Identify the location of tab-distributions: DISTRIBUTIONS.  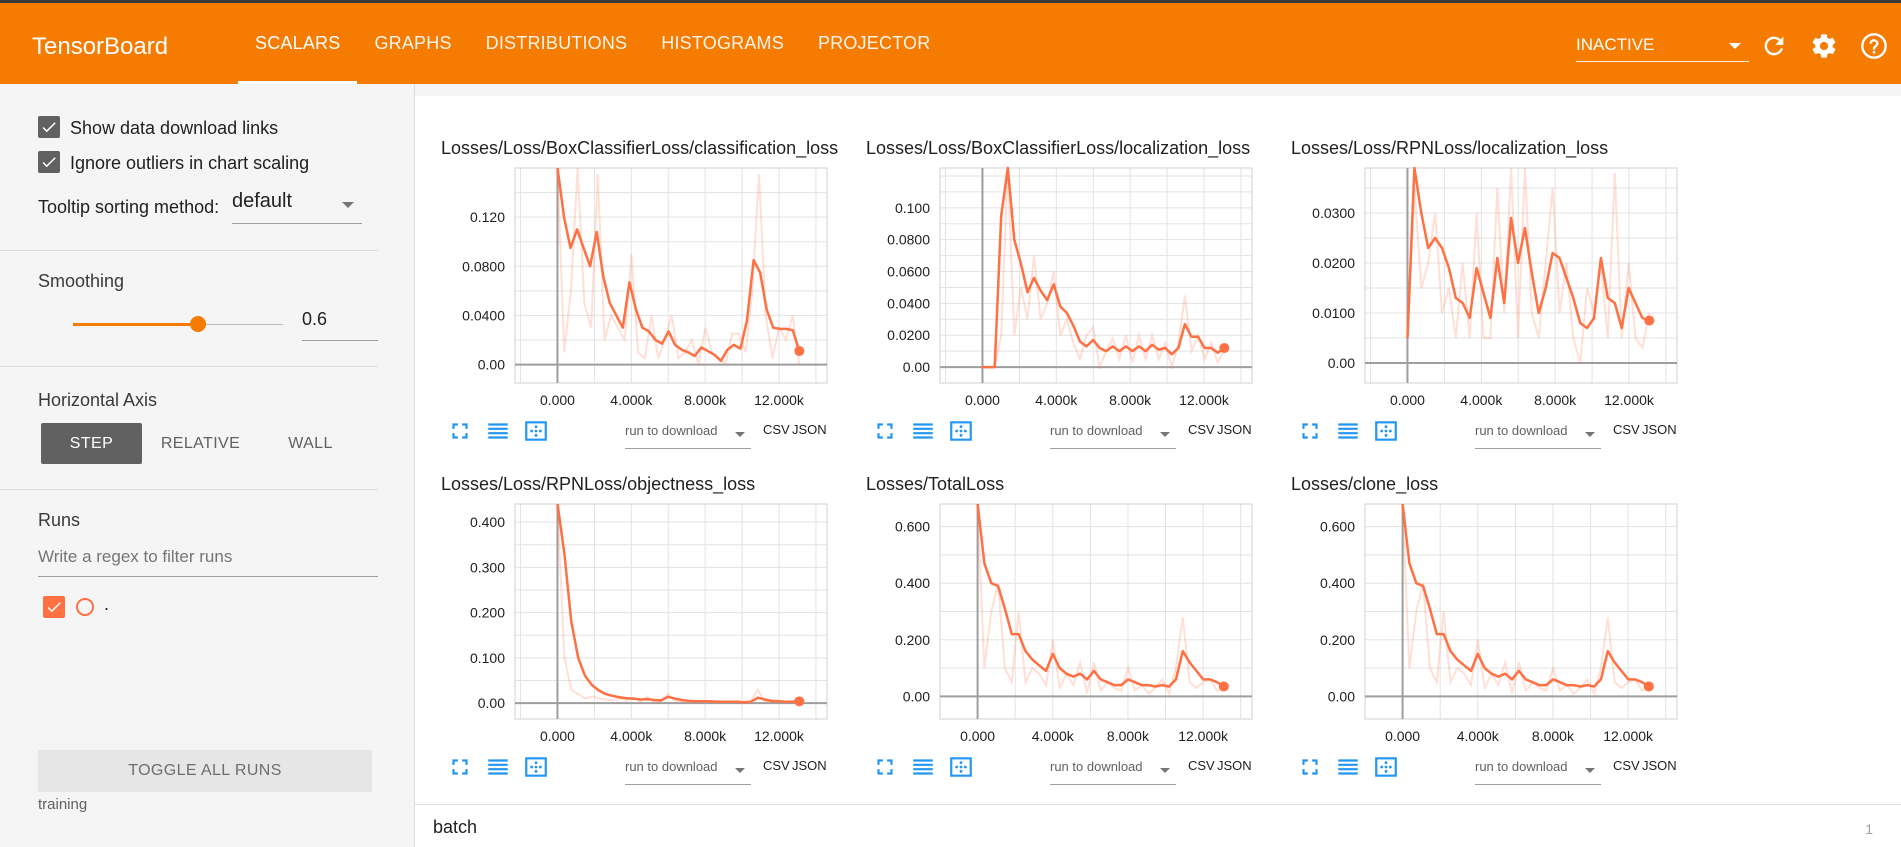
(556, 43).